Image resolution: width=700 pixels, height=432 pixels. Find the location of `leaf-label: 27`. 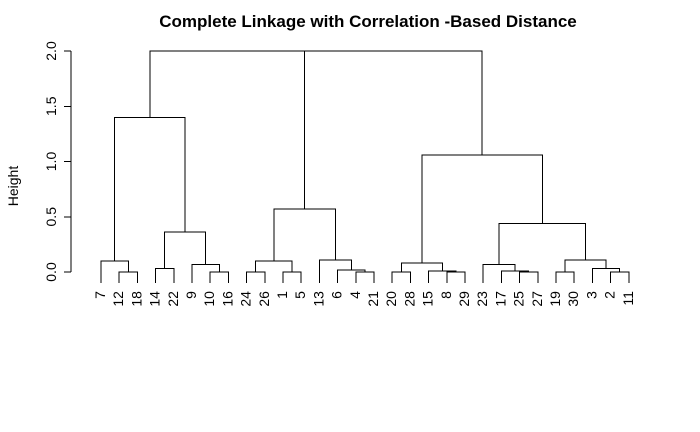

leaf-label: 27 is located at coordinates (537, 299).